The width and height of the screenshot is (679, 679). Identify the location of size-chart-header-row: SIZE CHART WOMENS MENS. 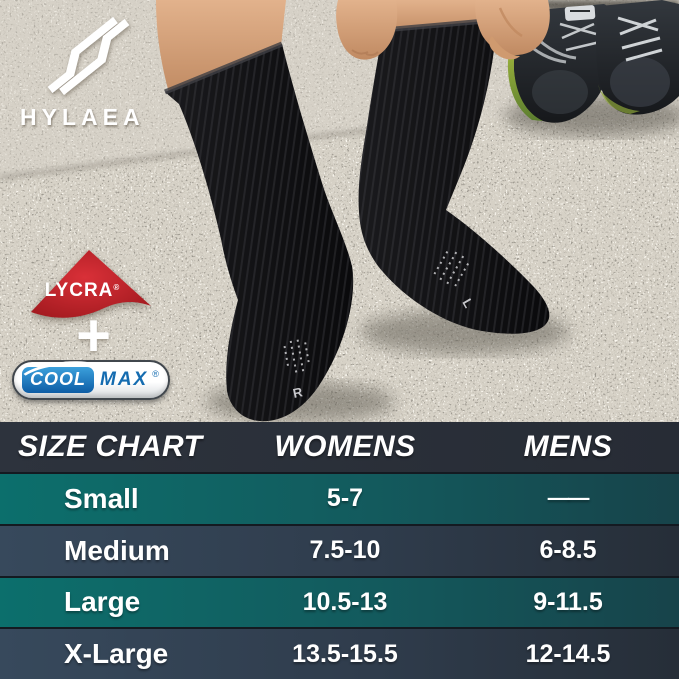
(339, 447).